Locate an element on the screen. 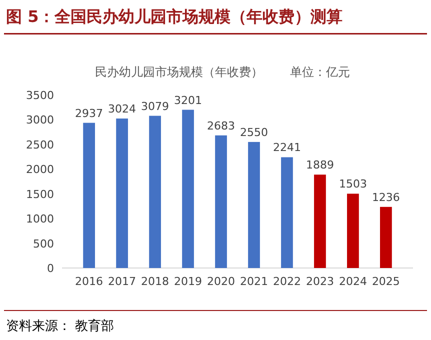 This screenshot has width=431, height=340. data-label: 2683 is located at coordinates (221, 125).